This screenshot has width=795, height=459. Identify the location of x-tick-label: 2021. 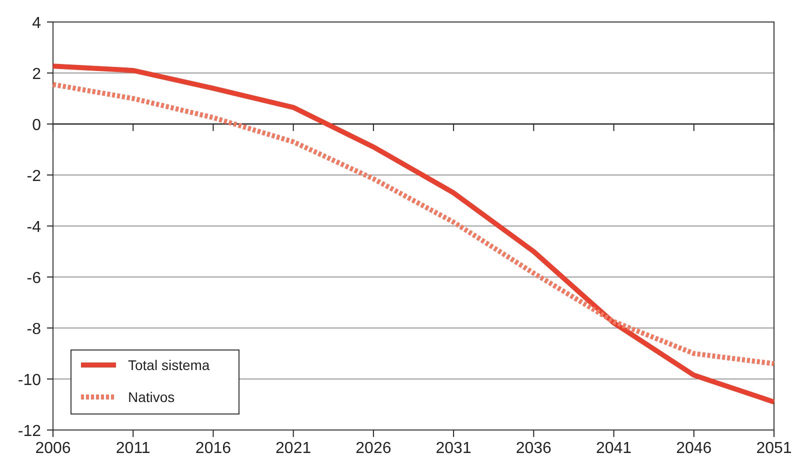
(294, 448).